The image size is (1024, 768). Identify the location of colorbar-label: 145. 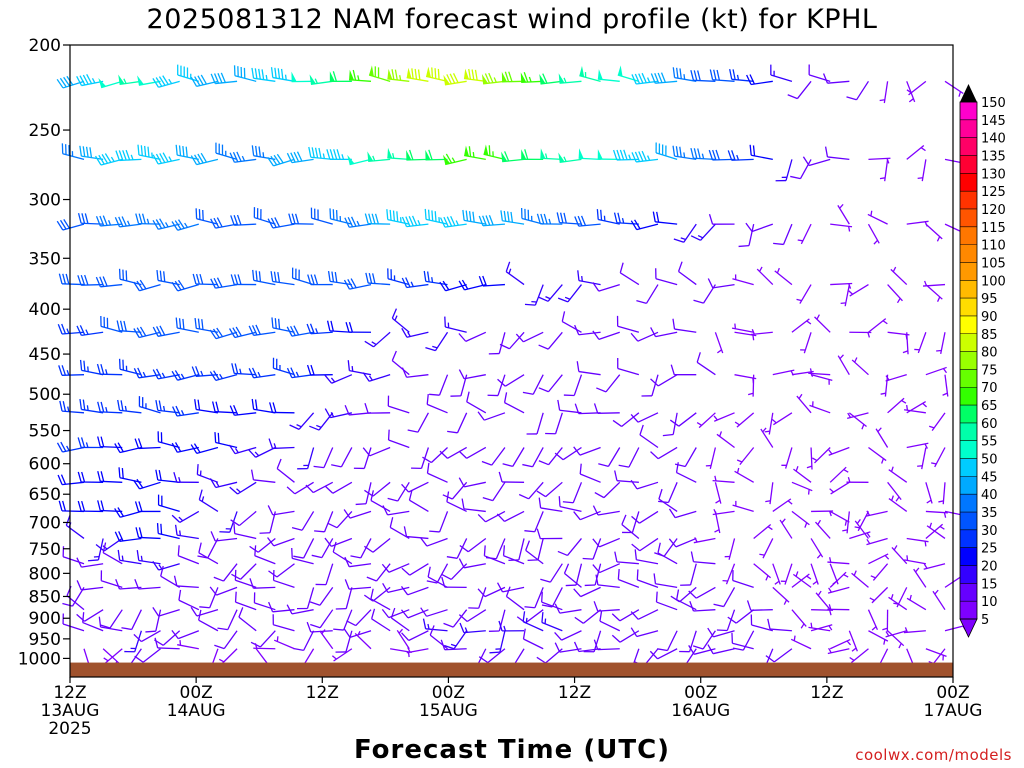
(993, 121).